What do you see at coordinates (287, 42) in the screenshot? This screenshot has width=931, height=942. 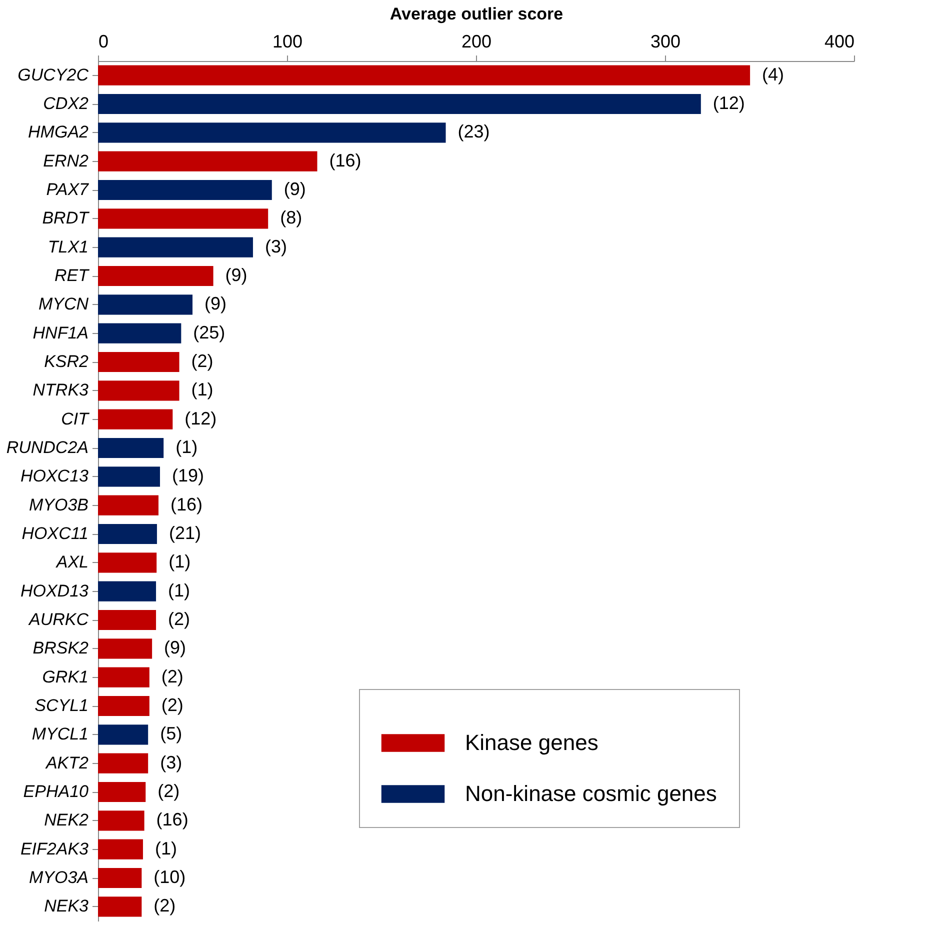 I see `x-tick-label: 100` at bounding box center [287, 42].